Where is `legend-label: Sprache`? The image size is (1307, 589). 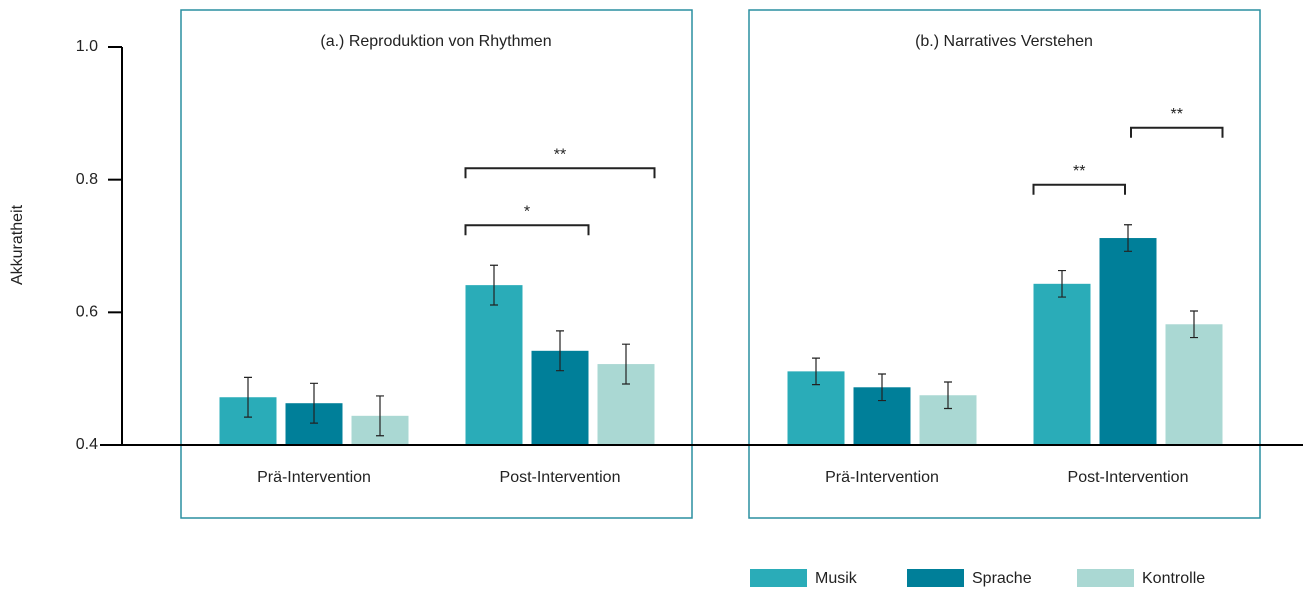
legend-label: Sprache is located at coordinates (1002, 578).